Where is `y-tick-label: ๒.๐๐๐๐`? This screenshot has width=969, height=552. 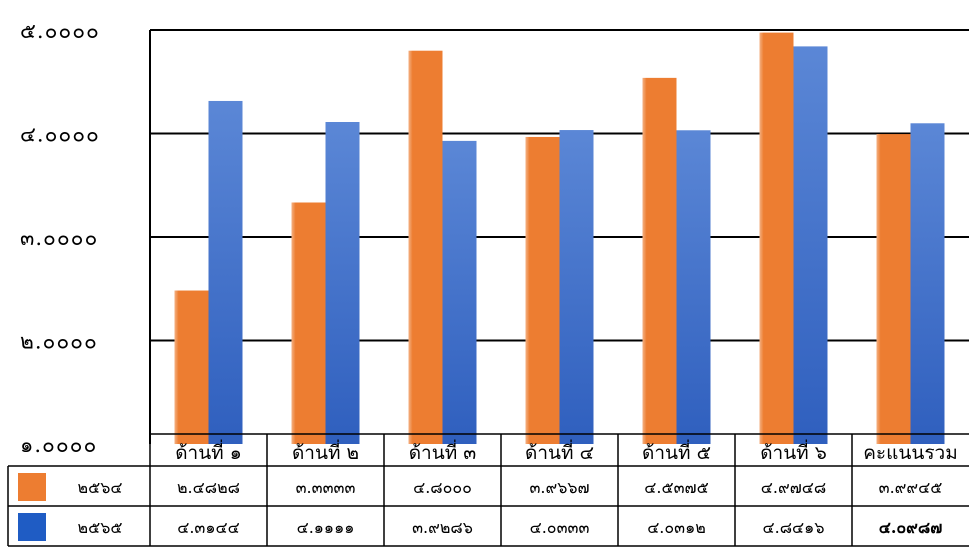 y-tick-label: ๒.๐๐๐๐ is located at coordinates (59, 342).